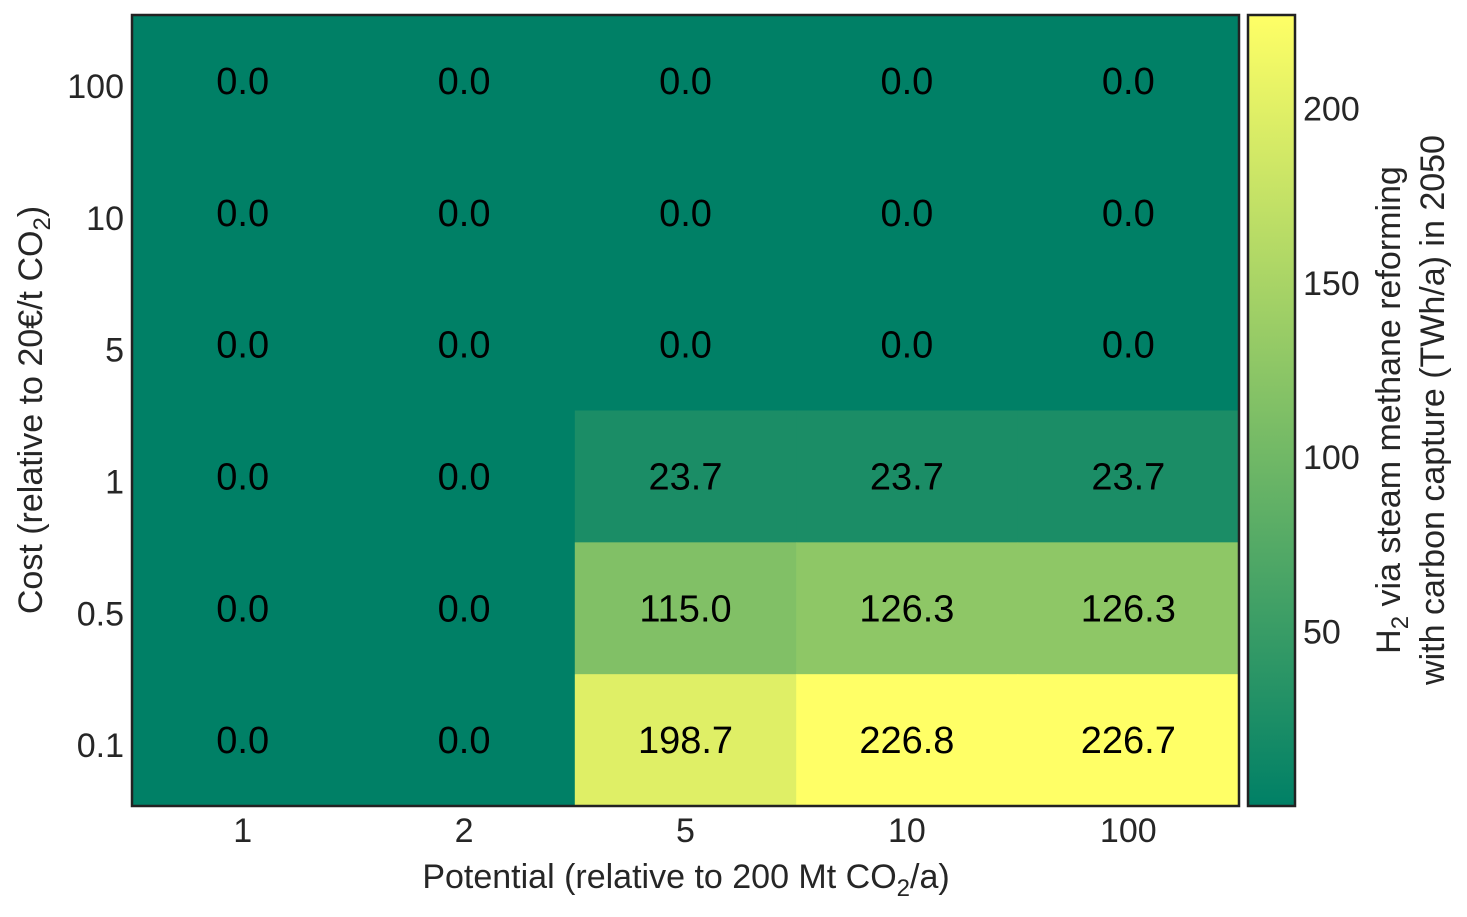  I want to click on y-axis-label: Cost (relative to 20€/t CO2), so click(34, 410).